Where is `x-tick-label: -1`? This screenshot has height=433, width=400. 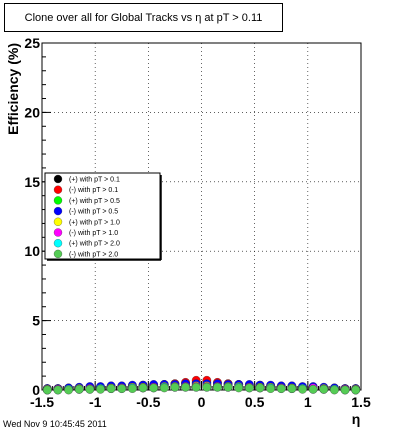 x-tick-label: -1 is located at coordinates (95, 402).